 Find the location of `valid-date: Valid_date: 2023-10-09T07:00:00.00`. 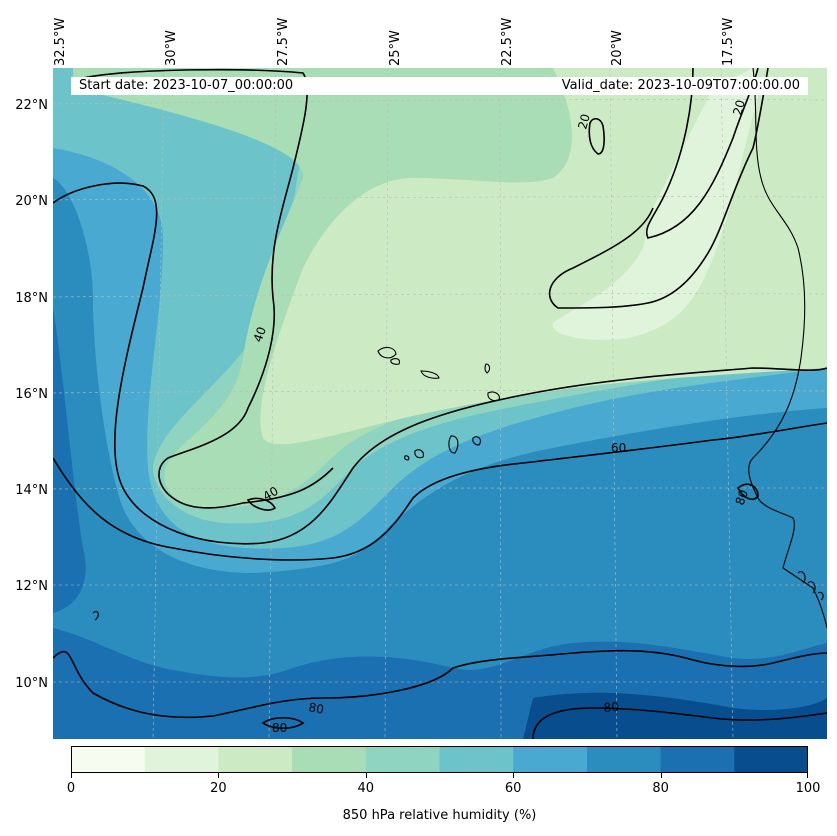

valid-date: Valid_date: 2023-10-09T07:00:00.00 is located at coordinates (680, 85).